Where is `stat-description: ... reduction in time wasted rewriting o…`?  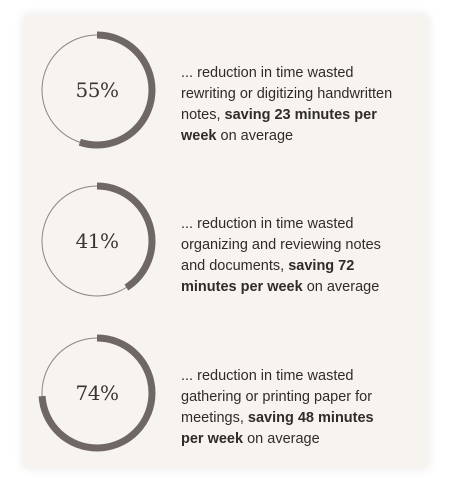 stat-description: ... reduction in time wasted rewriting o… is located at coordinates (288, 105).